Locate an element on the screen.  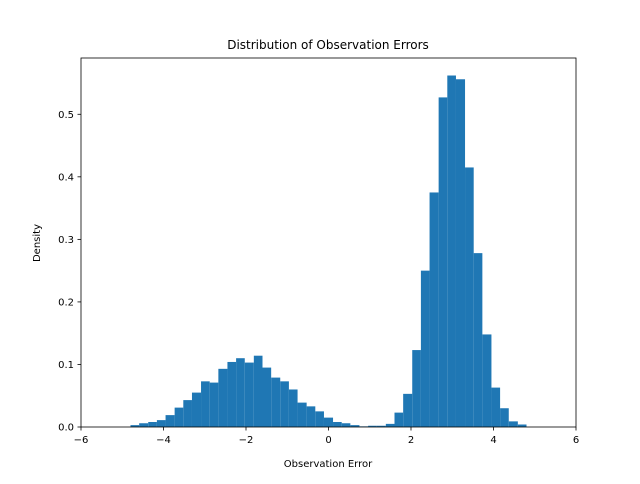
y-tick-label: 0.4 is located at coordinates (66, 177).